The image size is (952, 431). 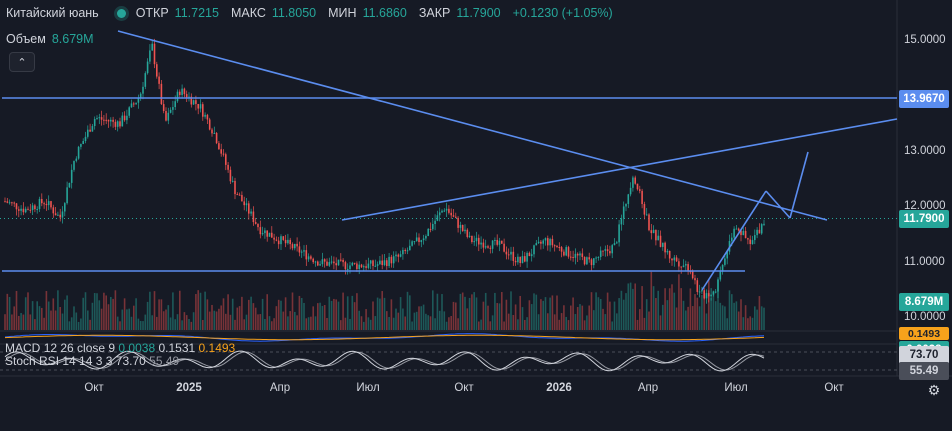 I want to click on time-tick: 2025, so click(x=189, y=388).